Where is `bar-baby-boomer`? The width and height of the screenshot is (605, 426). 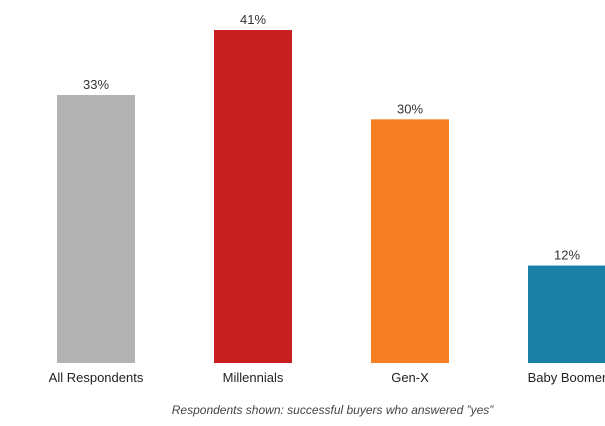 bar-baby-boomer is located at coordinates (566, 314).